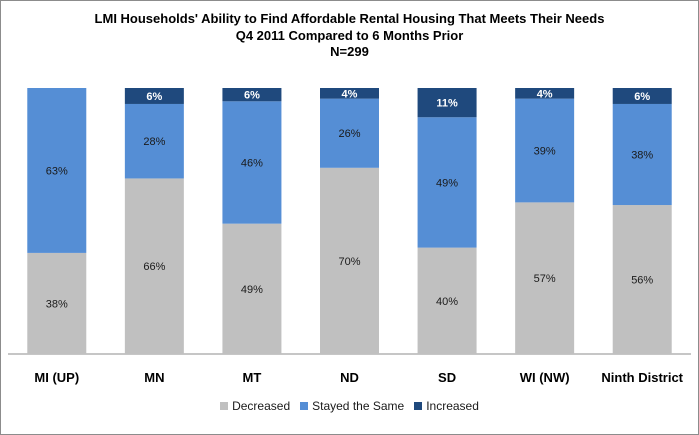 The height and width of the screenshot is (435, 699). I want to click on category-label: SD, so click(447, 377).